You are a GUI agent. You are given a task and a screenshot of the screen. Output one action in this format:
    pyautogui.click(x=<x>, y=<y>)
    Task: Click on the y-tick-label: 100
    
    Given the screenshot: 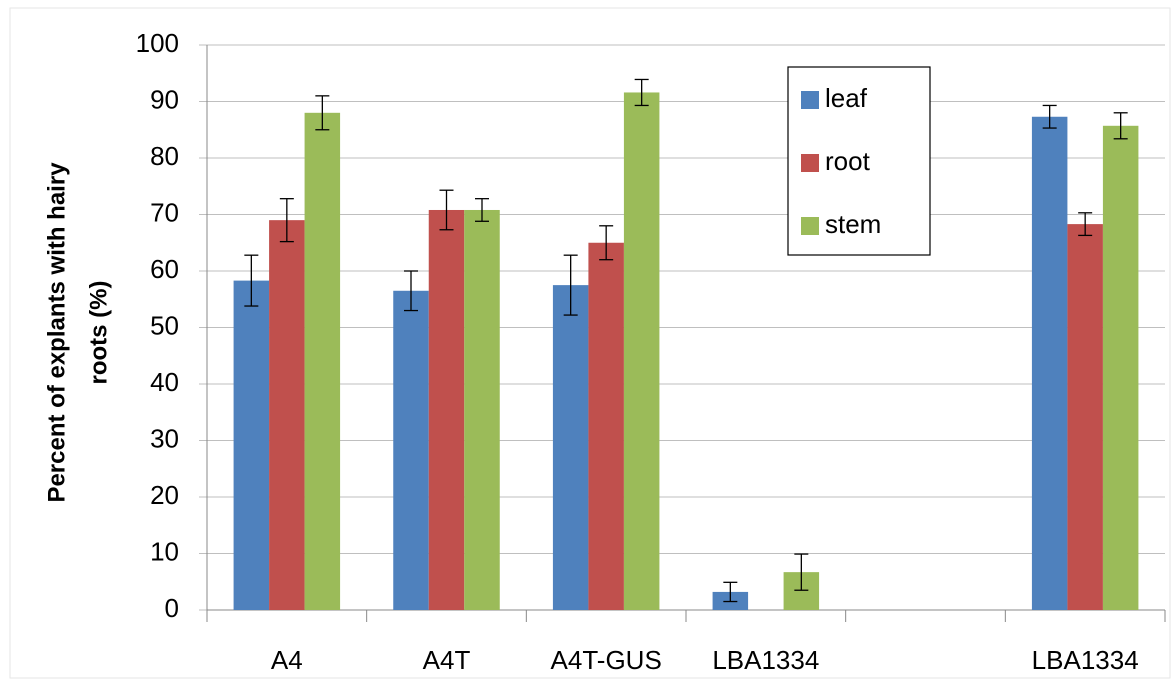 What is the action you would take?
    pyautogui.click(x=157, y=43)
    